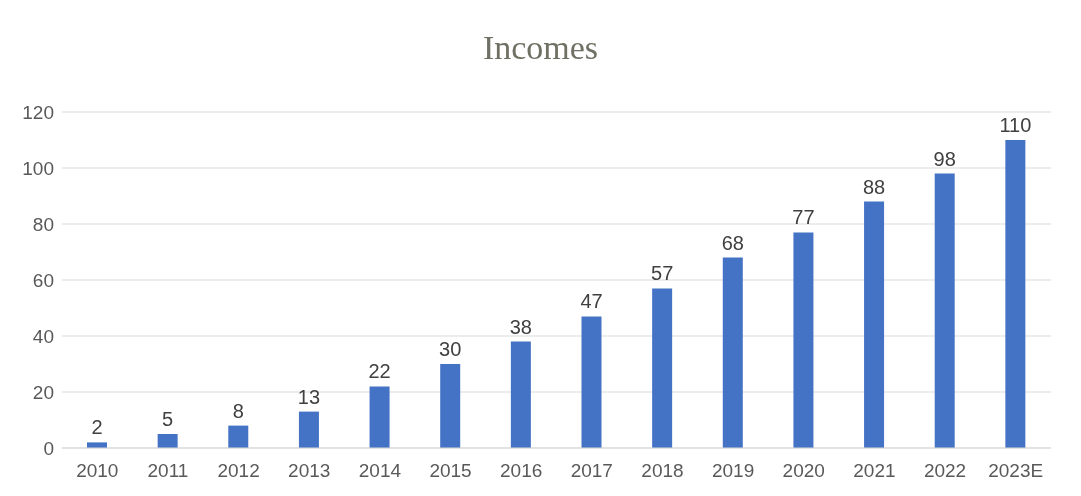  Describe the element at coordinates (874, 471) in the screenshot. I see `x-tick-label: 2021` at that location.